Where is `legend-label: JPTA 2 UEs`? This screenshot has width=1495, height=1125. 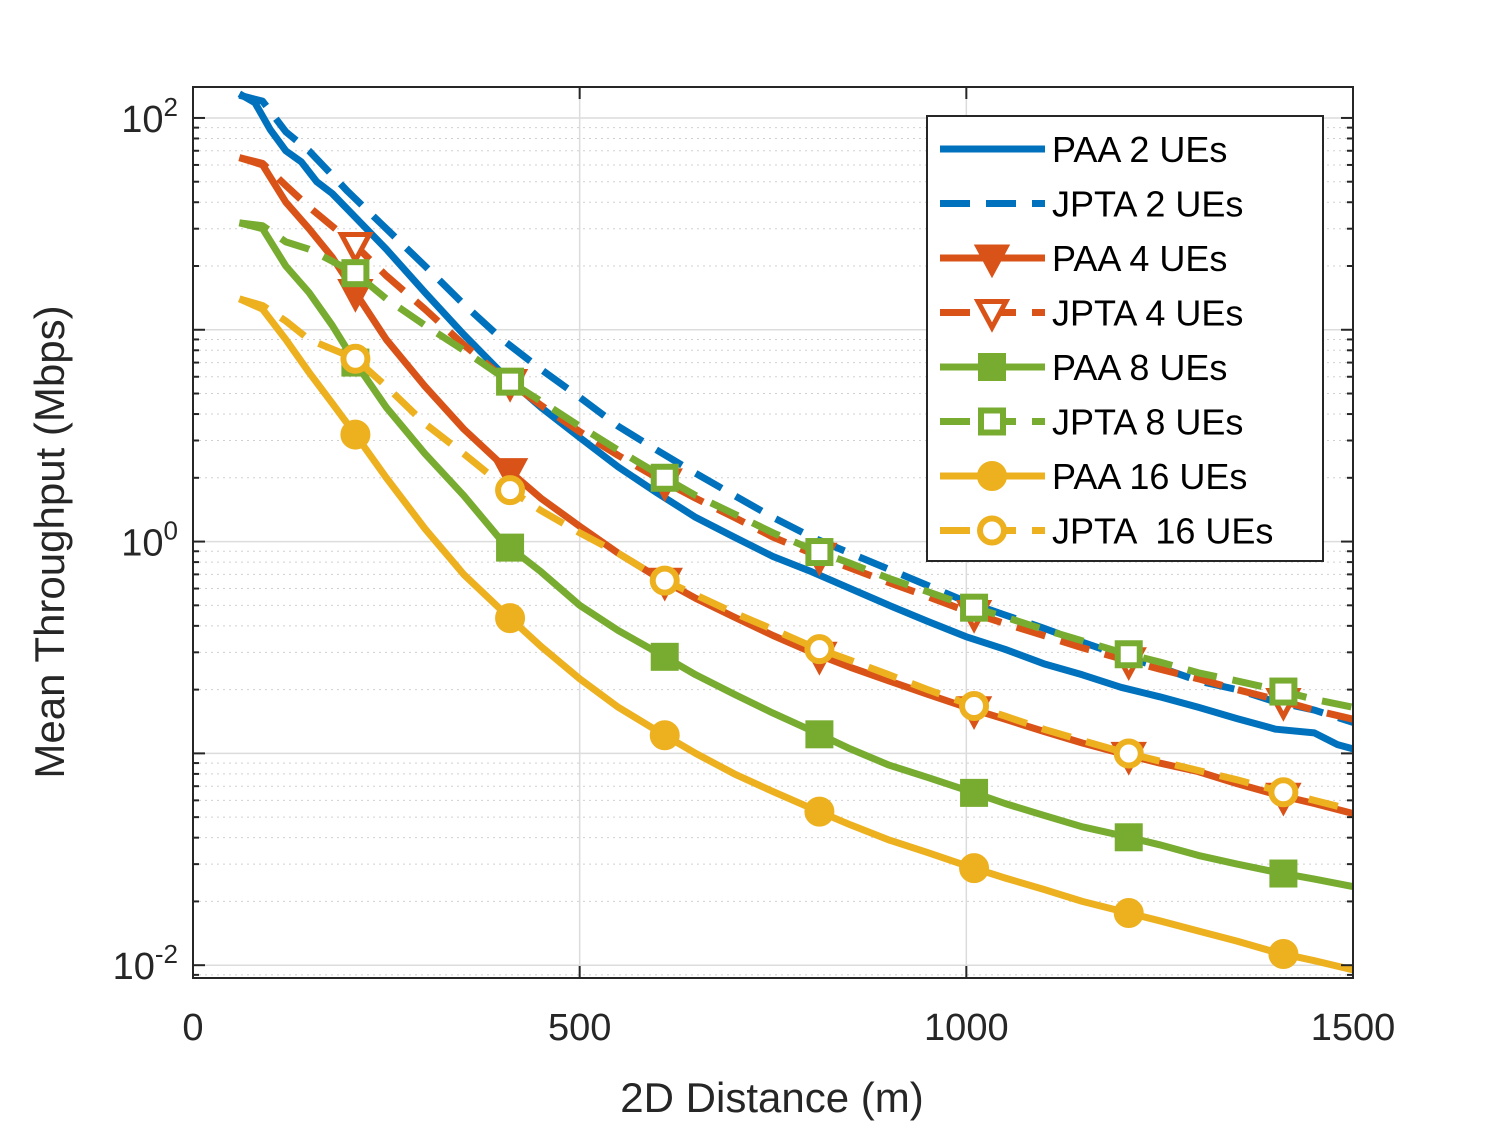 legend-label: JPTA 2 UEs is located at coordinates (1147, 204).